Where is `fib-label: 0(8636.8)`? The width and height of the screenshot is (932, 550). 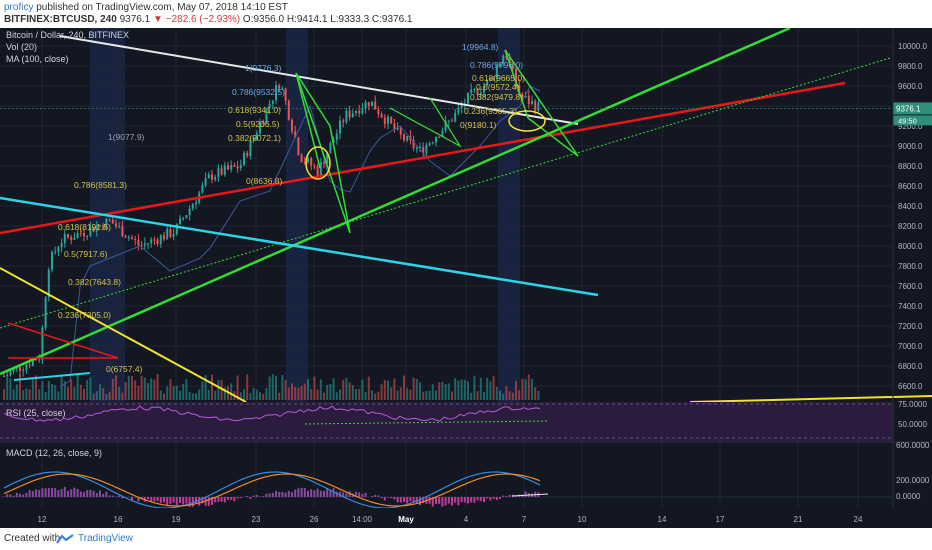
fib-label: 0(8636.8) is located at coordinates (264, 181).